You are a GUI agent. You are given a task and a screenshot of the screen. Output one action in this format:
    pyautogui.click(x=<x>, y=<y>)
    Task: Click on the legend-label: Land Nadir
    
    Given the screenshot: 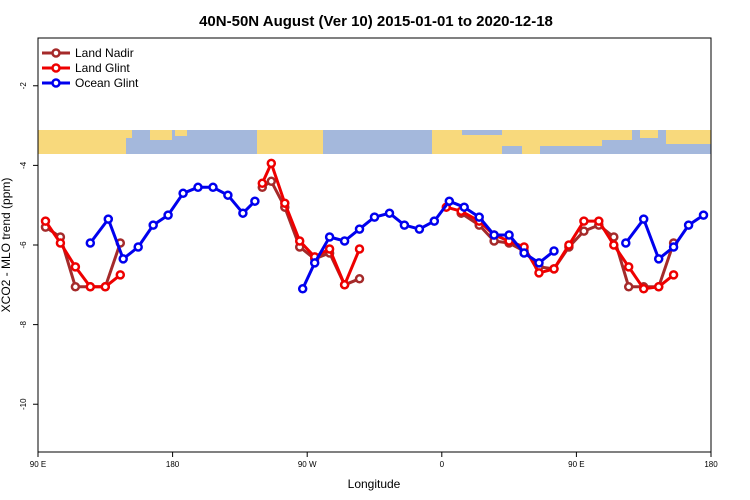 What is the action you would take?
    pyautogui.click(x=104, y=53)
    